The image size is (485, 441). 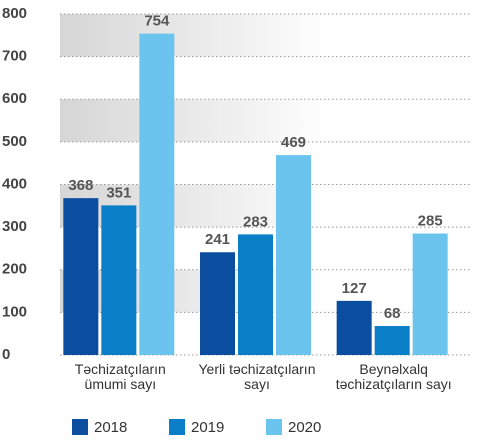 I want to click on x-tick-label: Beynəlxalq təchizatçıların sayı, so click(x=393, y=376).